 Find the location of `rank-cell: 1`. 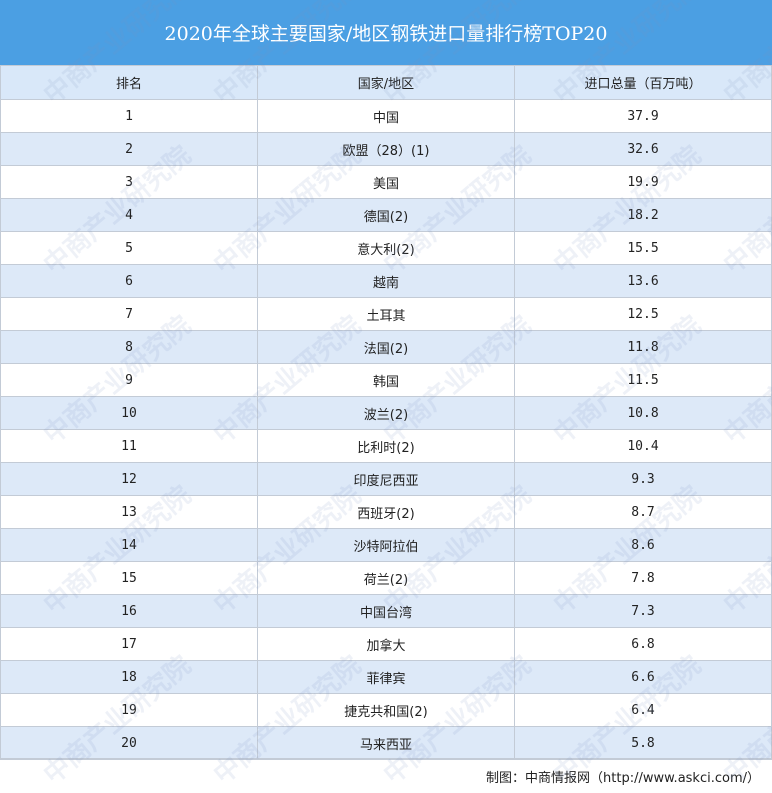

rank-cell: 1 is located at coordinates (129, 116).